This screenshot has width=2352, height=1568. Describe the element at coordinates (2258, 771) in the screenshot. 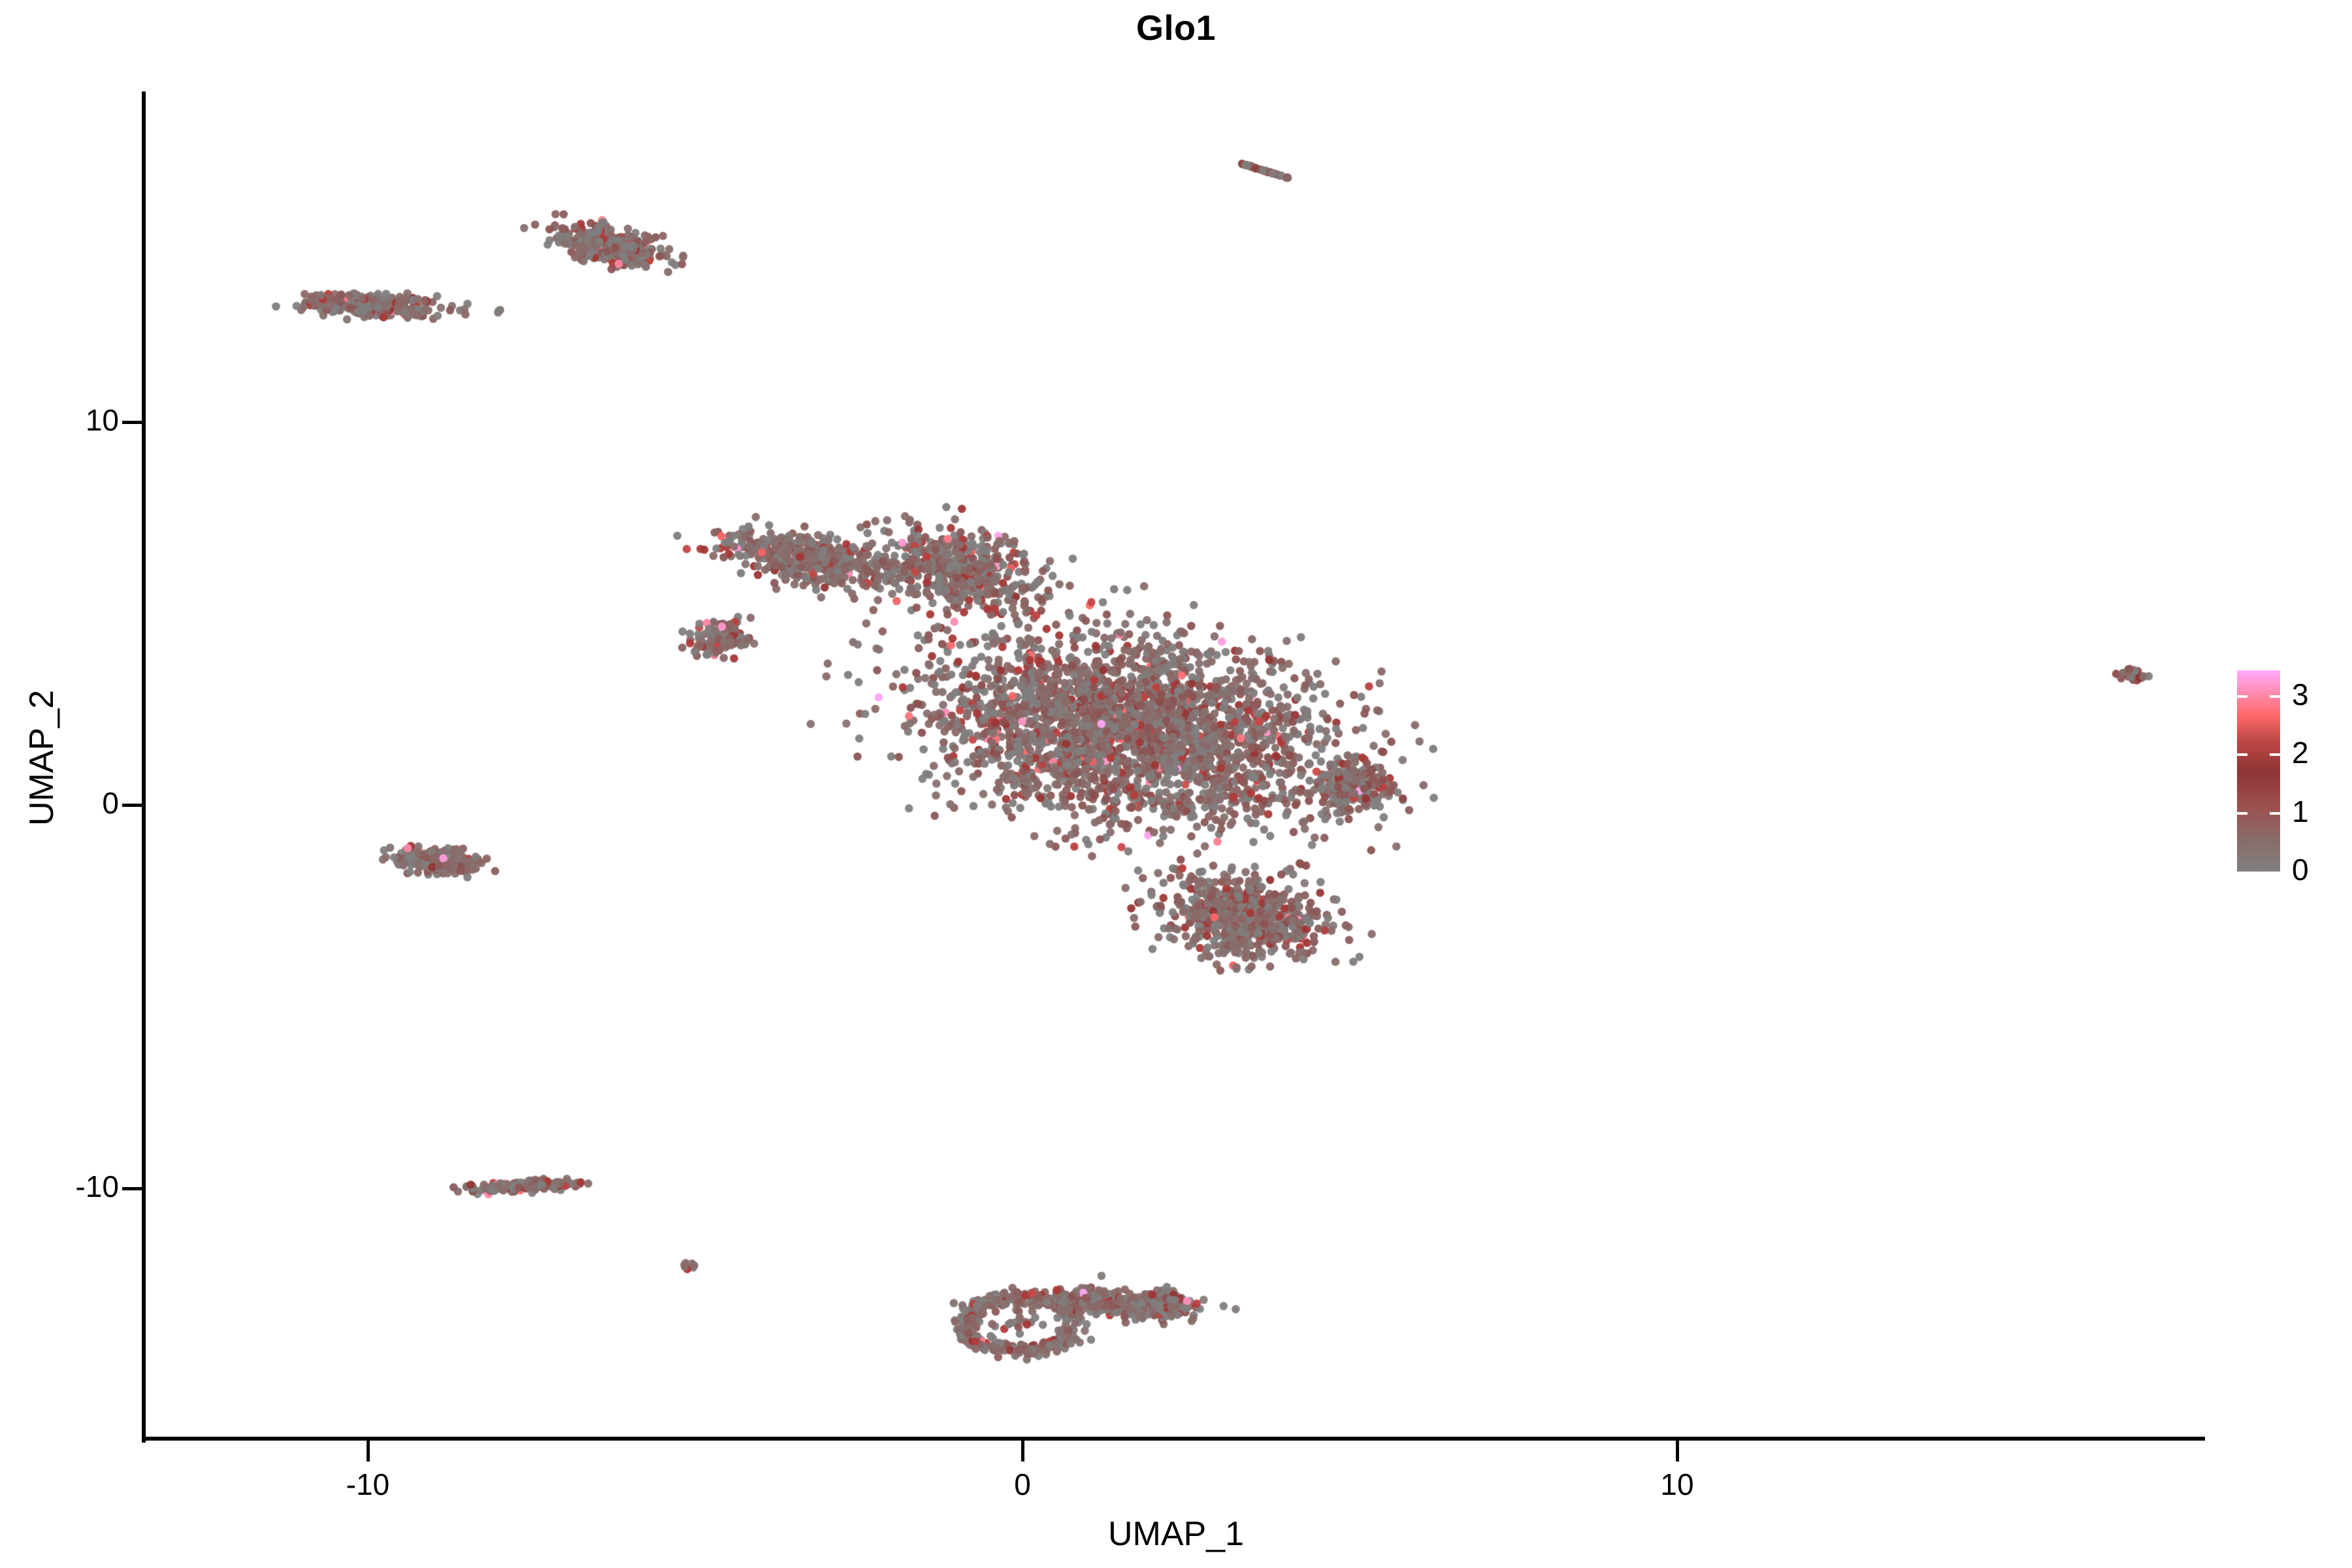

I see `colorbar-gradient` at that location.